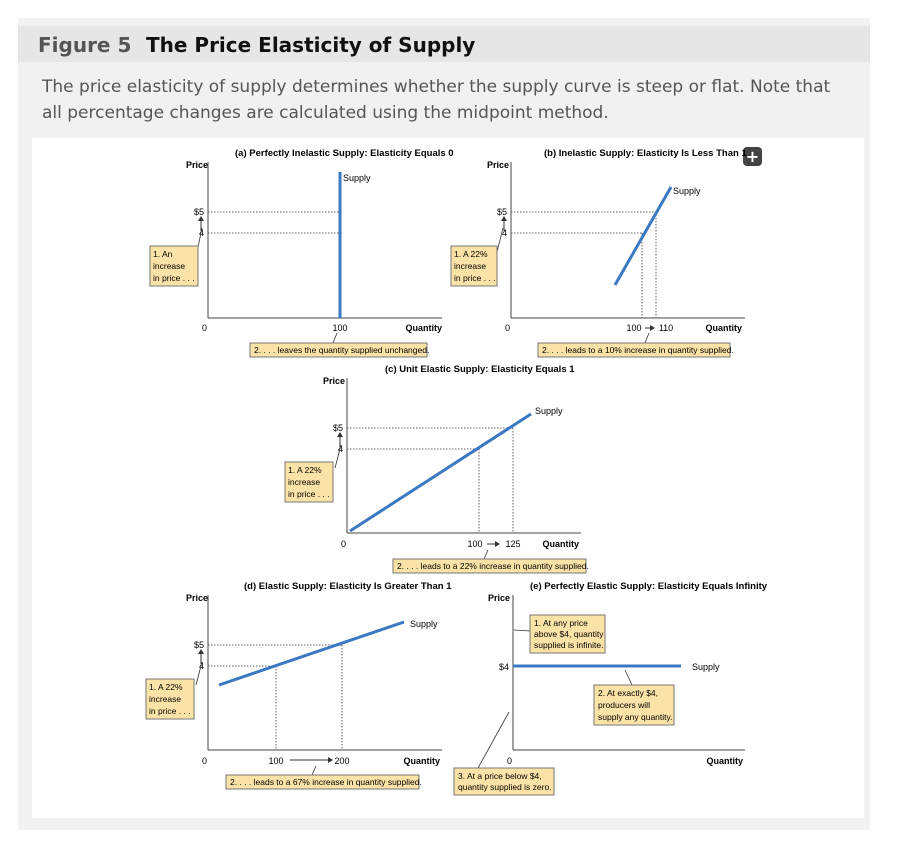 The width and height of the screenshot is (904, 845). I want to click on panel-b-x-label: Quantity, so click(723, 328).